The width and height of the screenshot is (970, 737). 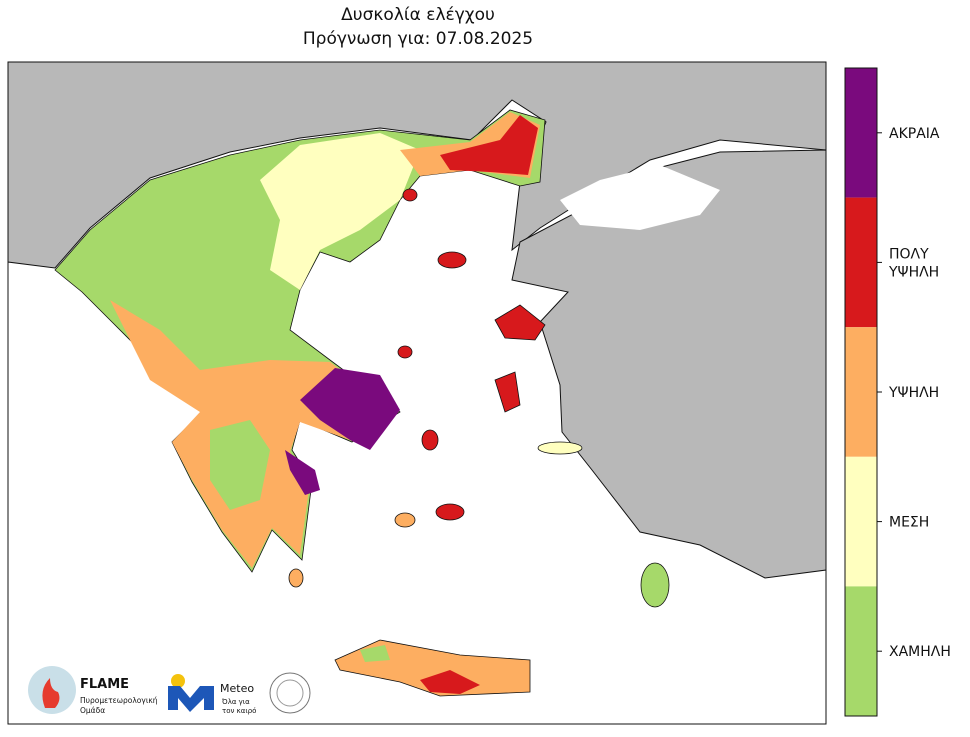 I want to click on meteo-name: Meteo, so click(x=237, y=688).